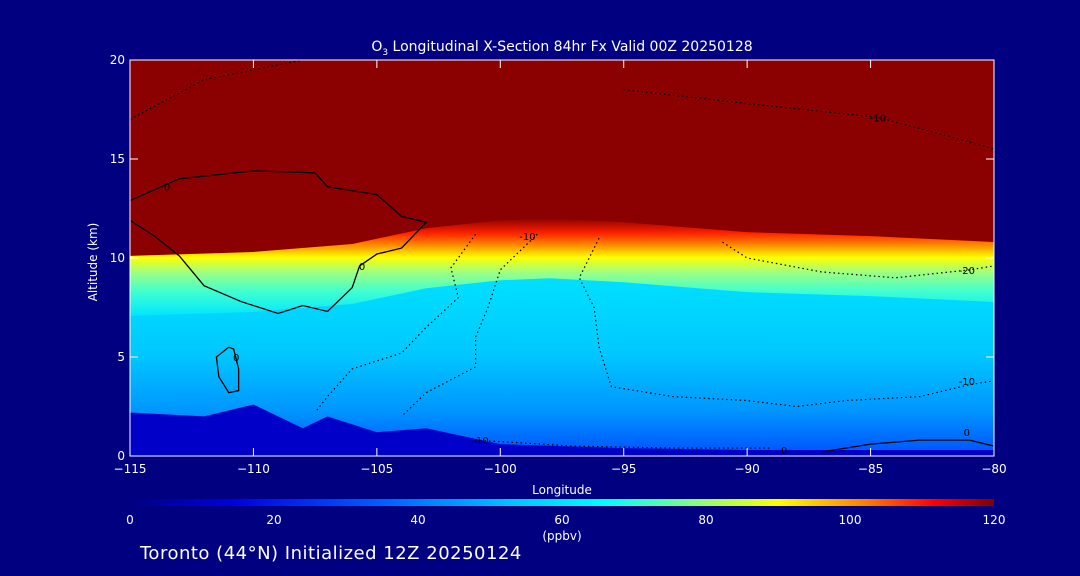 This screenshot has width=1080, height=576. What do you see at coordinates (130, 520) in the screenshot?
I see `colorbar-tick-label: 0` at bounding box center [130, 520].